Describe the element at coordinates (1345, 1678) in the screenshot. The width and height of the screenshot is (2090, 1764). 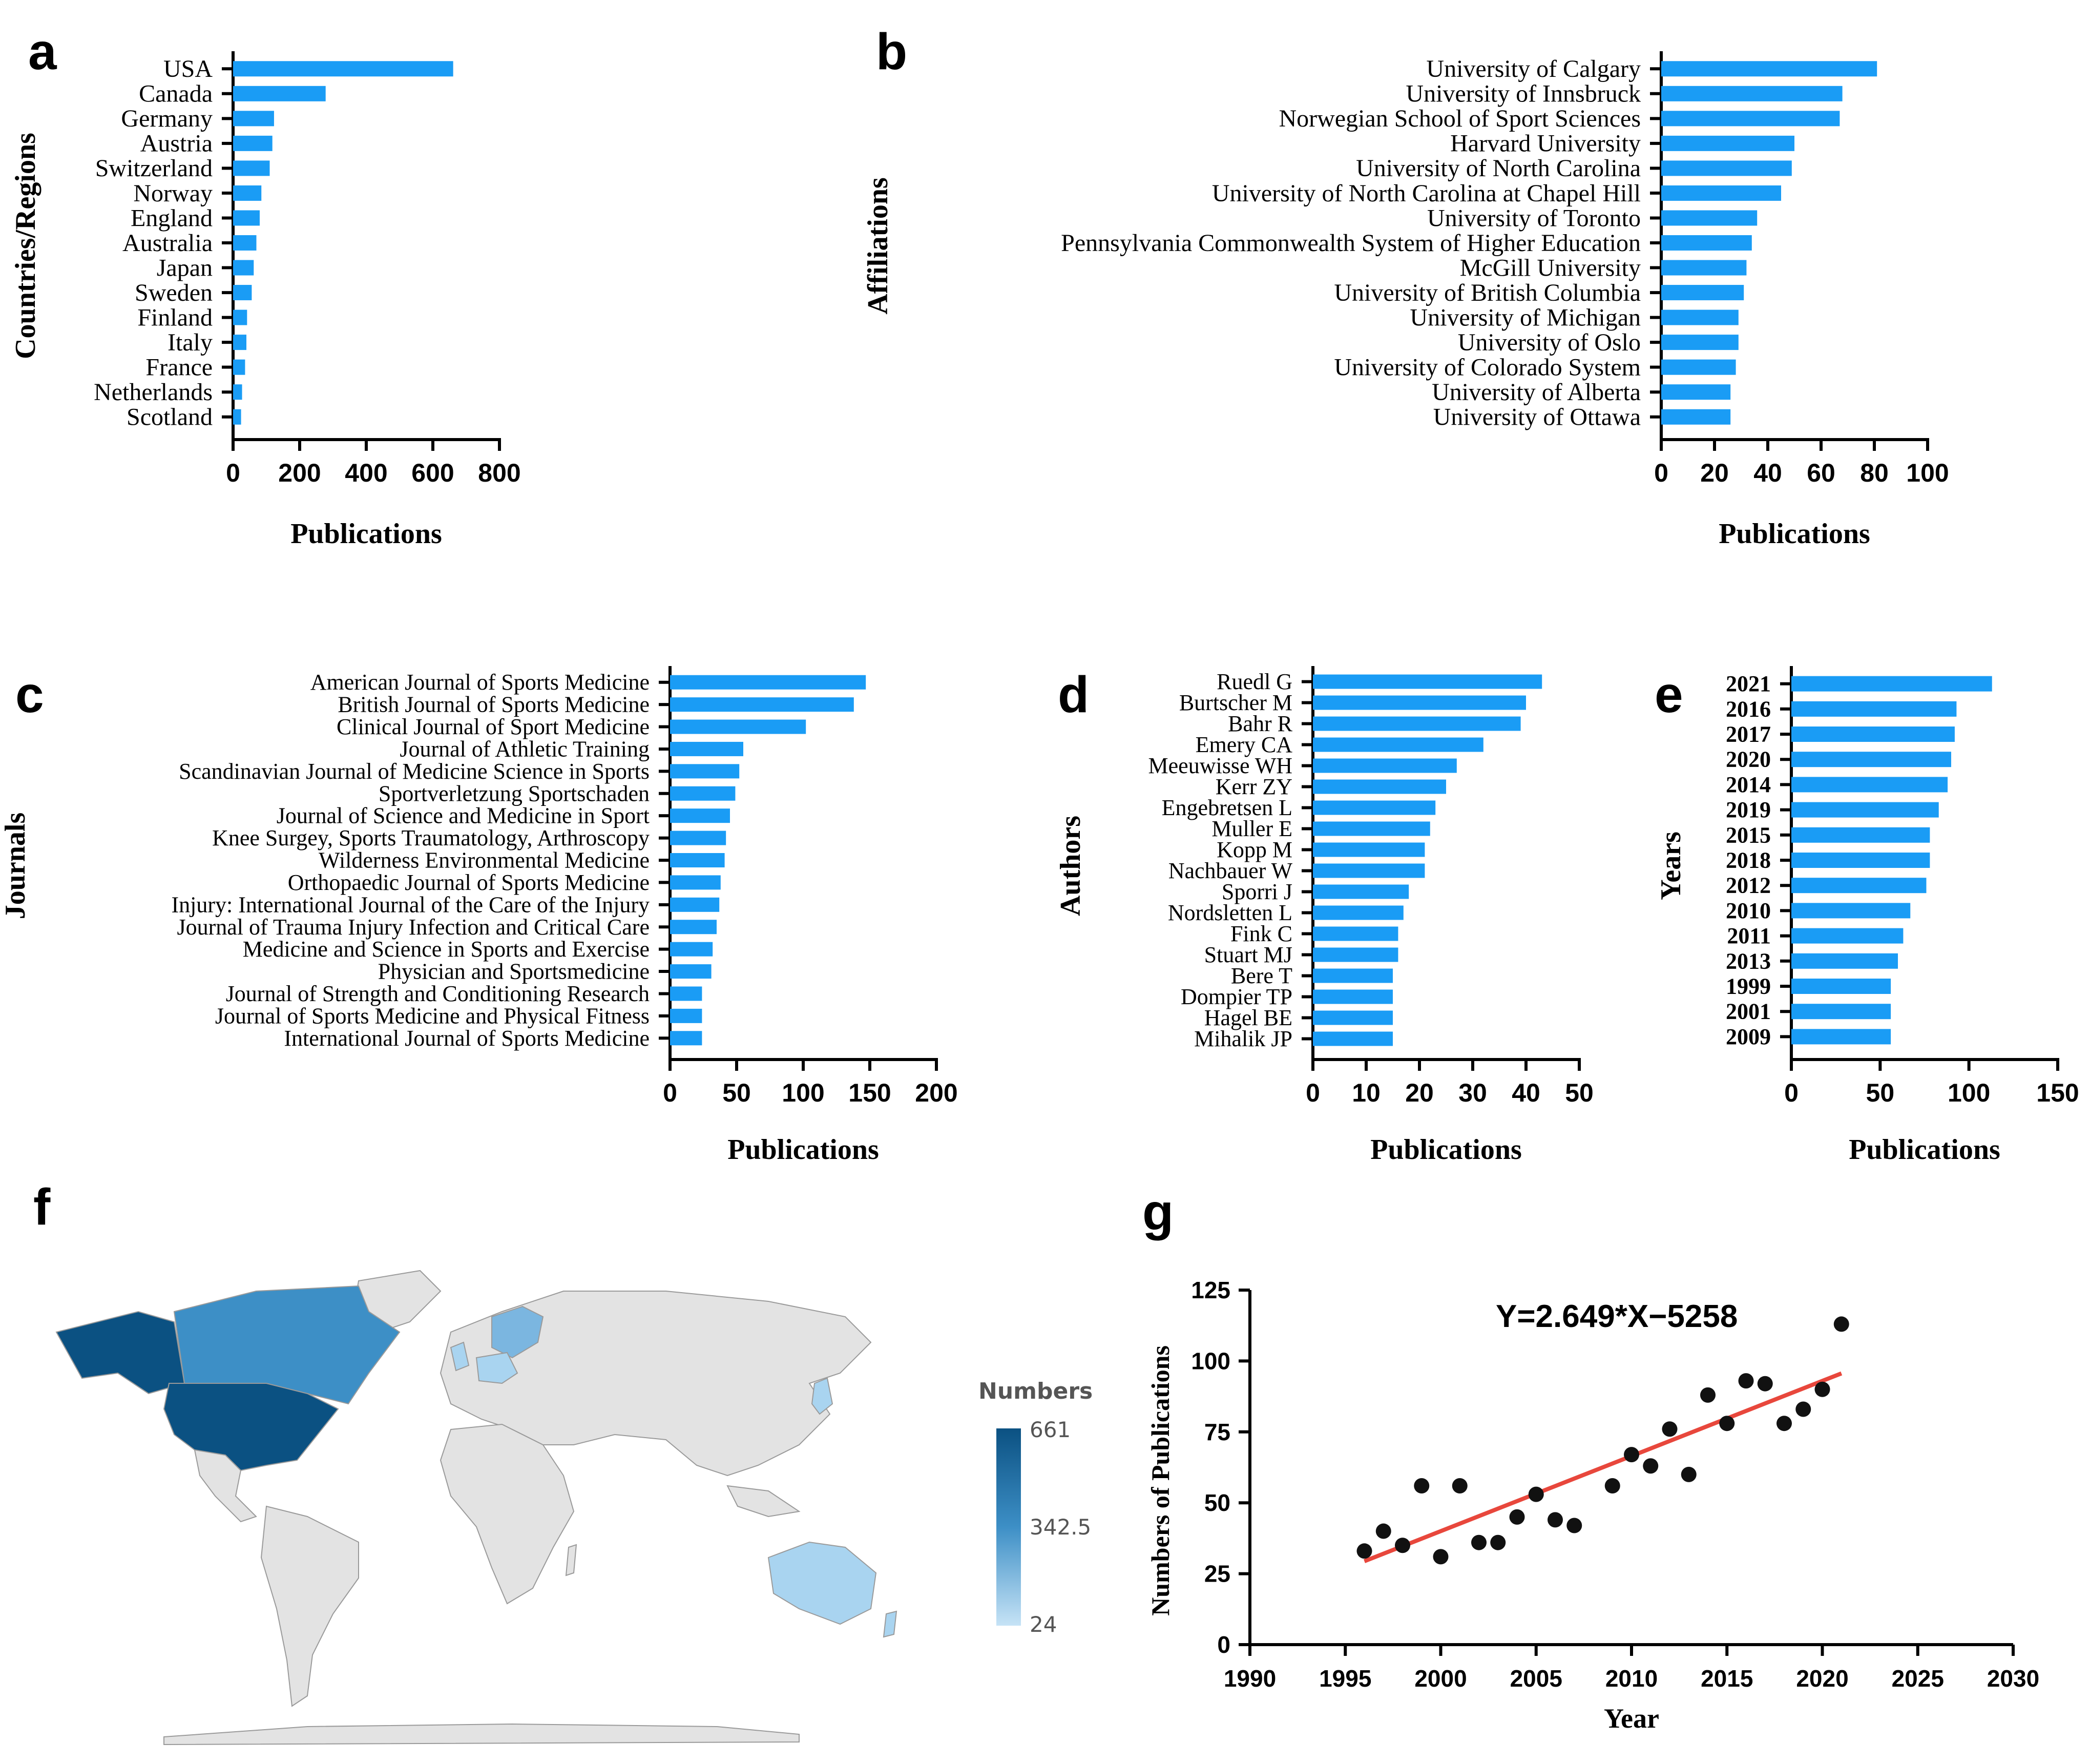
I see `scatter-x-tick-label: 1995` at that location.